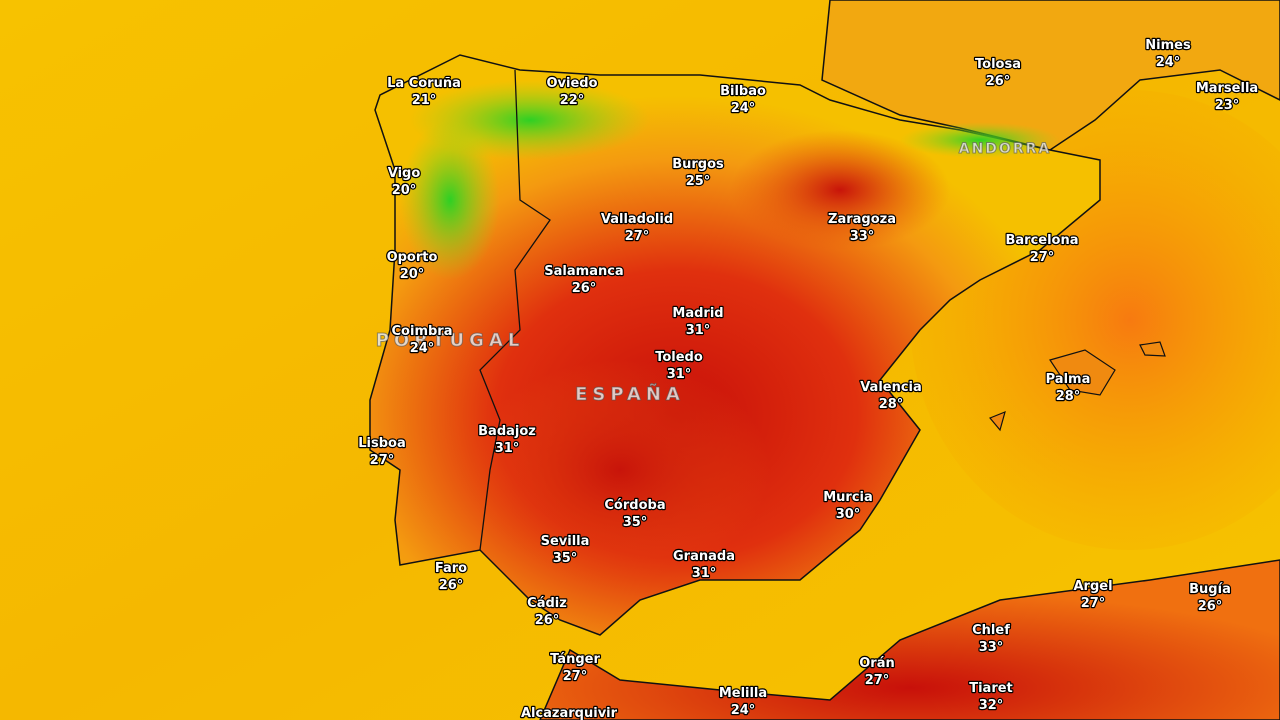  What do you see at coordinates (697, 313) in the screenshot?
I see `city-name: Madrid` at bounding box center [697, 313].